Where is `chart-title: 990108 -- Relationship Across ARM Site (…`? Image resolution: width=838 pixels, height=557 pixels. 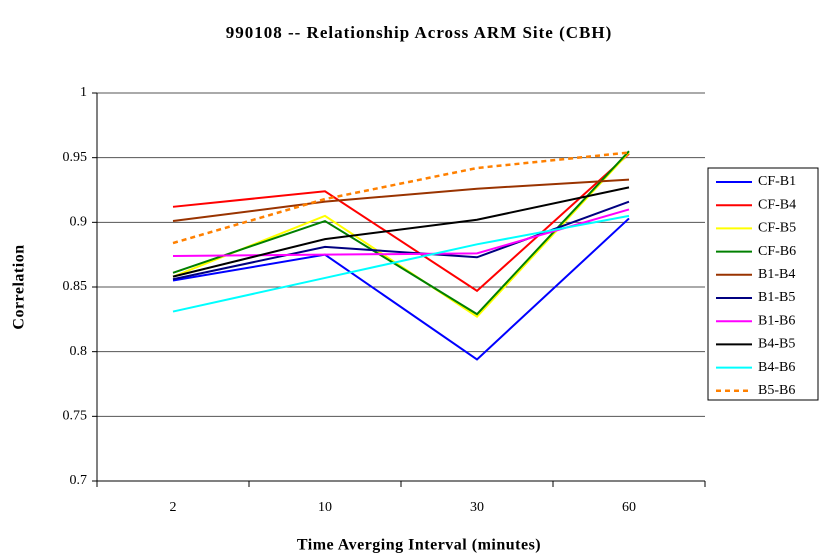
chart-title: 990108 -- Relationship Across ARM Site (… is located at coordinates (419, 32).